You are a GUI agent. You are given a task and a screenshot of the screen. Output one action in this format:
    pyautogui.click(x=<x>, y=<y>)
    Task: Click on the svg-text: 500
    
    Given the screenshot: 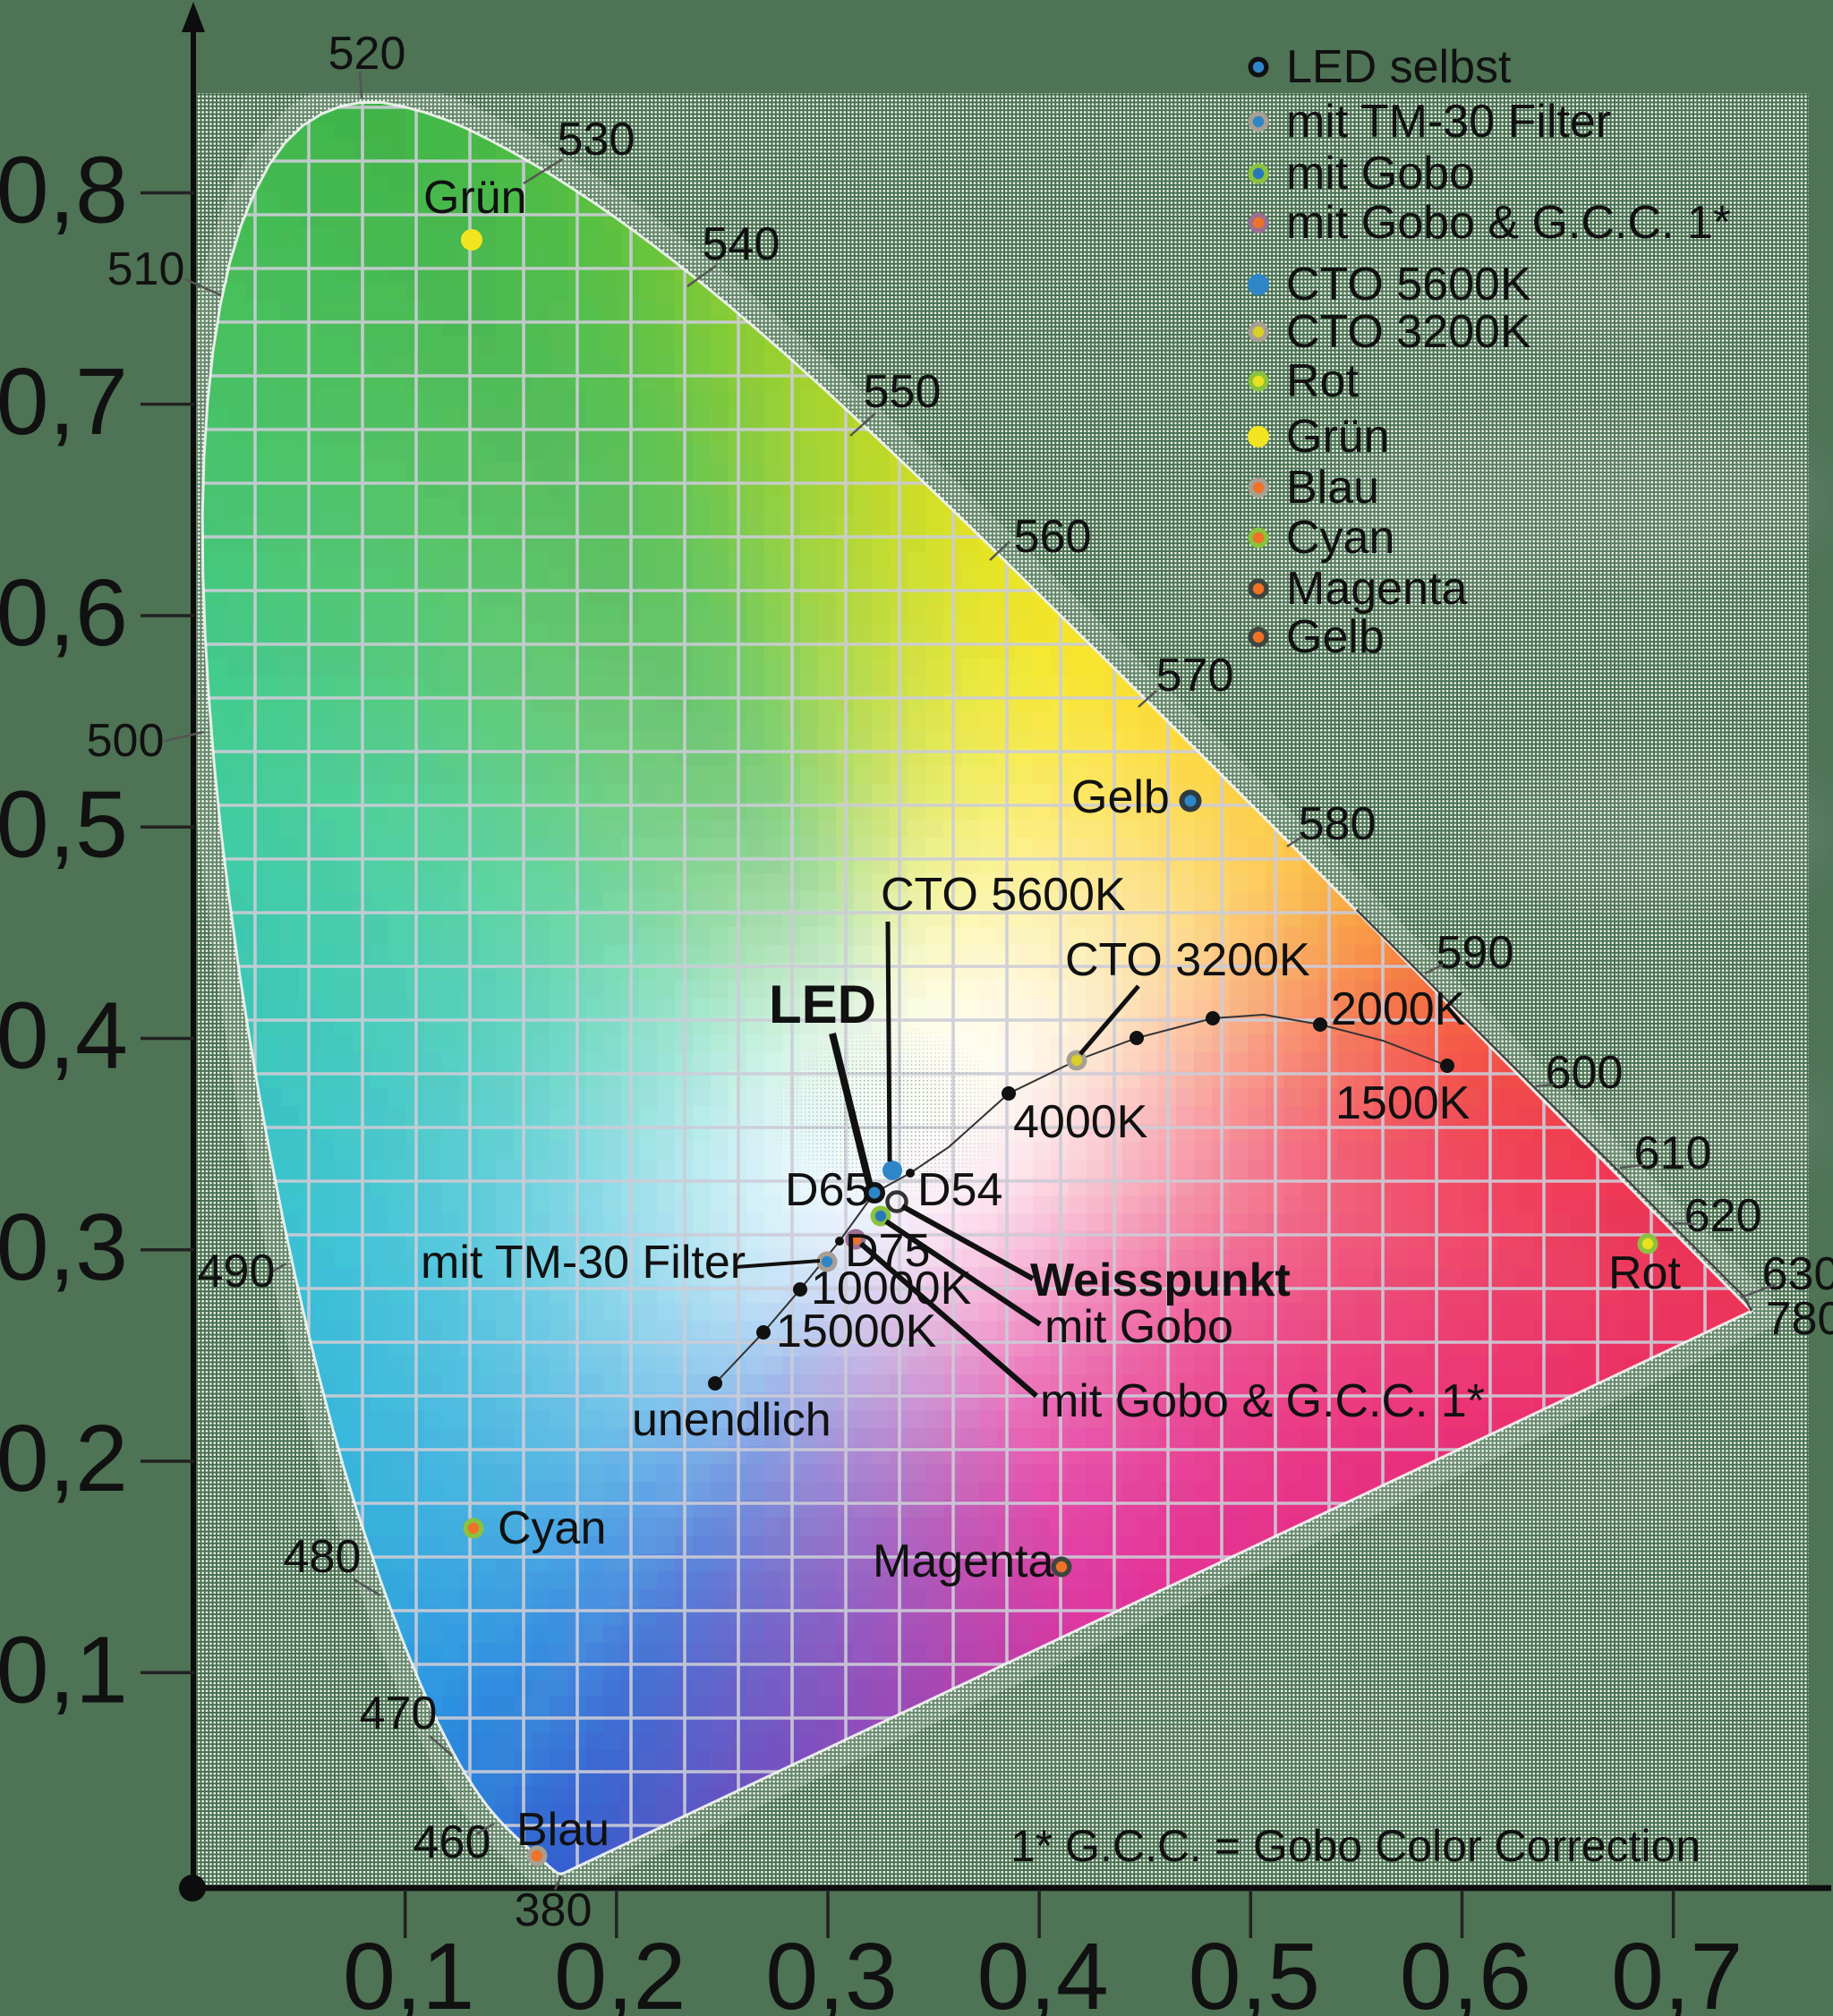 What is the action you would take?
    pyautogui.click(x=126, y=741)
    